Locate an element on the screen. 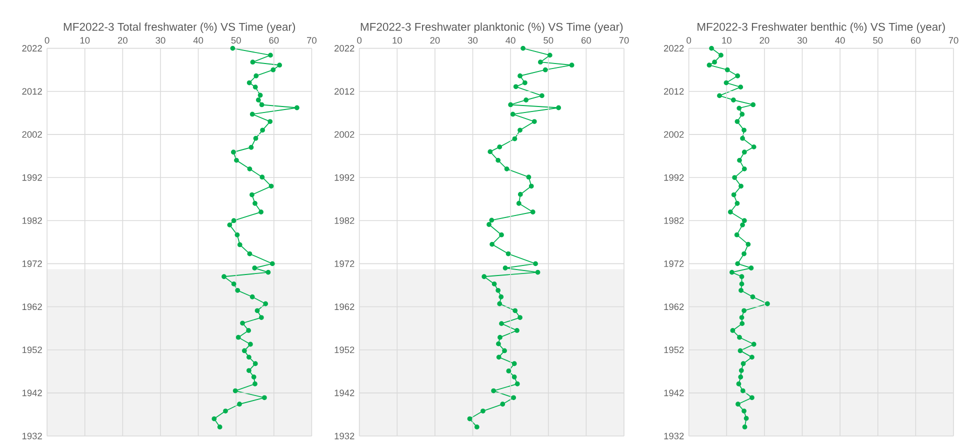  y-tick-label: 2012 is located at coordinates (674, 91).